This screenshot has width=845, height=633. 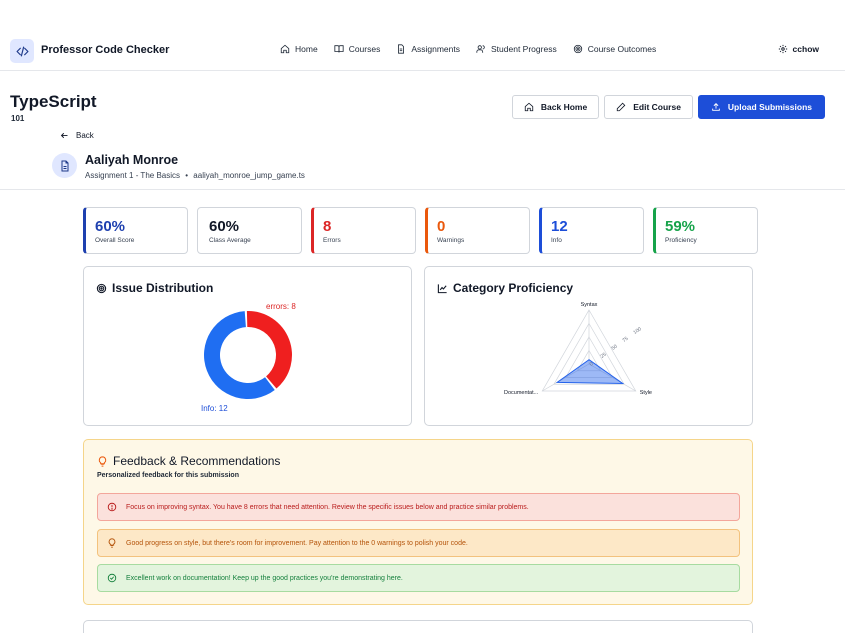 I want to click on nav-student-progress: Student Progress, so click(x=516, y=49).